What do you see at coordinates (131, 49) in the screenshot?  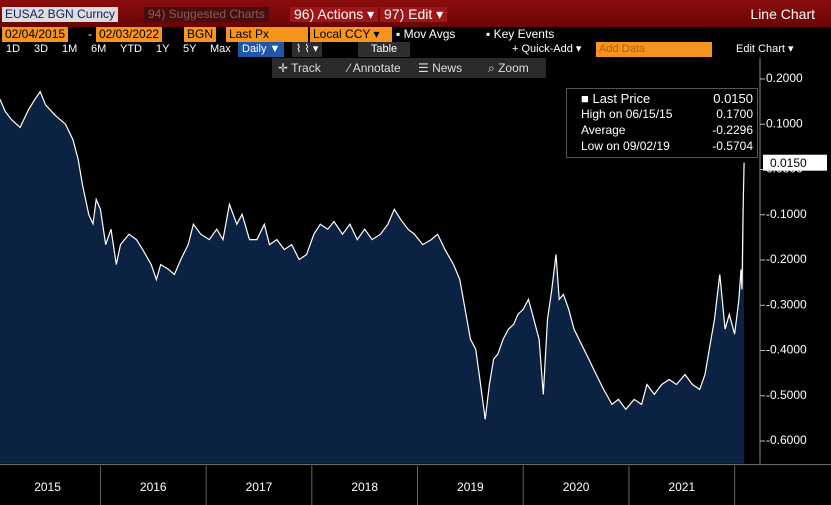 I see `period-button: YTD` at bounding box center [131, 49].